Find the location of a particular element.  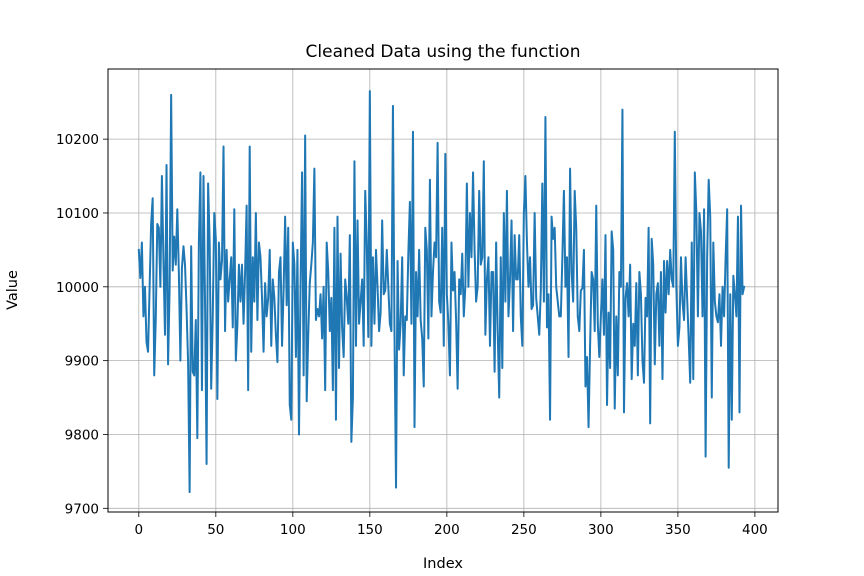

y-tick-label: 10200 is located at coordinates (77, 140).